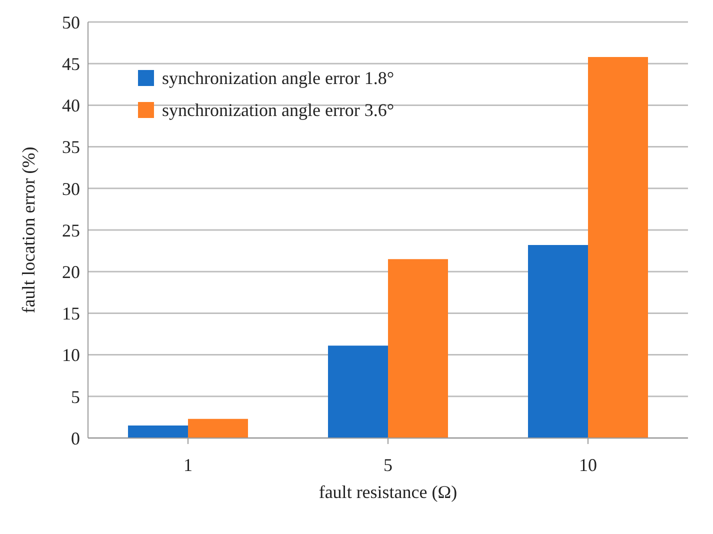 Image resolution: width=713 pixels, height=534 pixels. Describe the element at coordinates (75, 438) in the screenshot. I see `y-tick-label: 0` at that location.